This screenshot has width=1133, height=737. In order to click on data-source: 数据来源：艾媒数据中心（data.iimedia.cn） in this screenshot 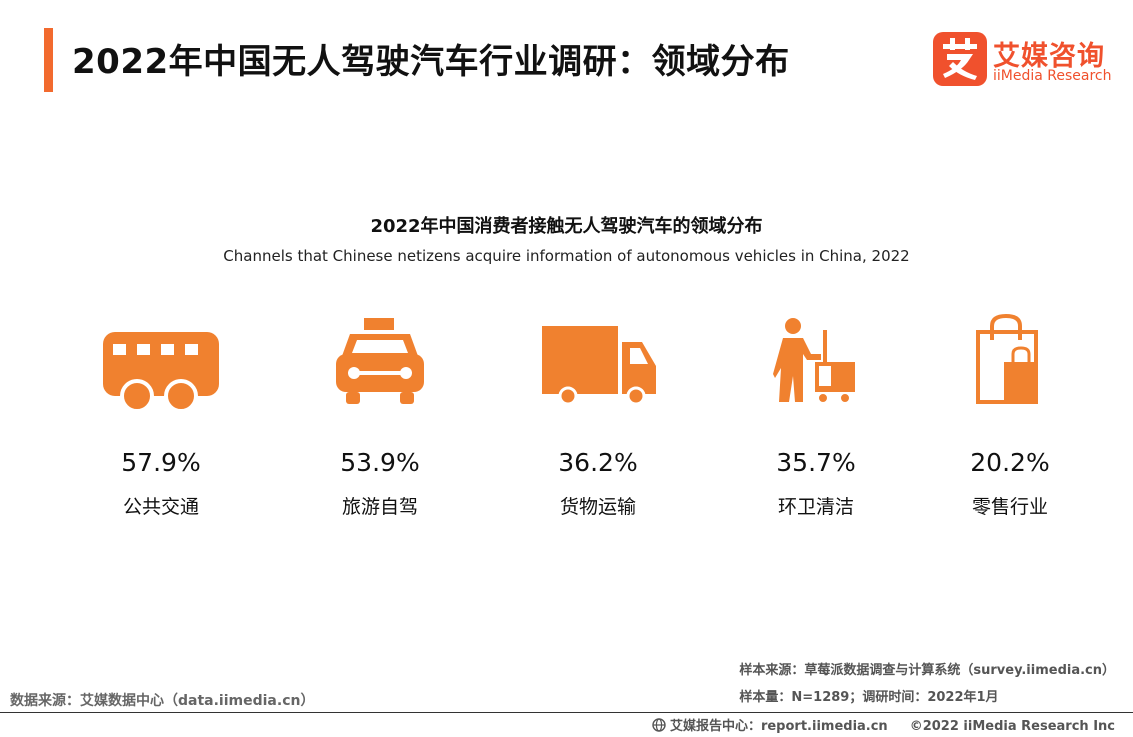, I will do `click(162, 701)`.